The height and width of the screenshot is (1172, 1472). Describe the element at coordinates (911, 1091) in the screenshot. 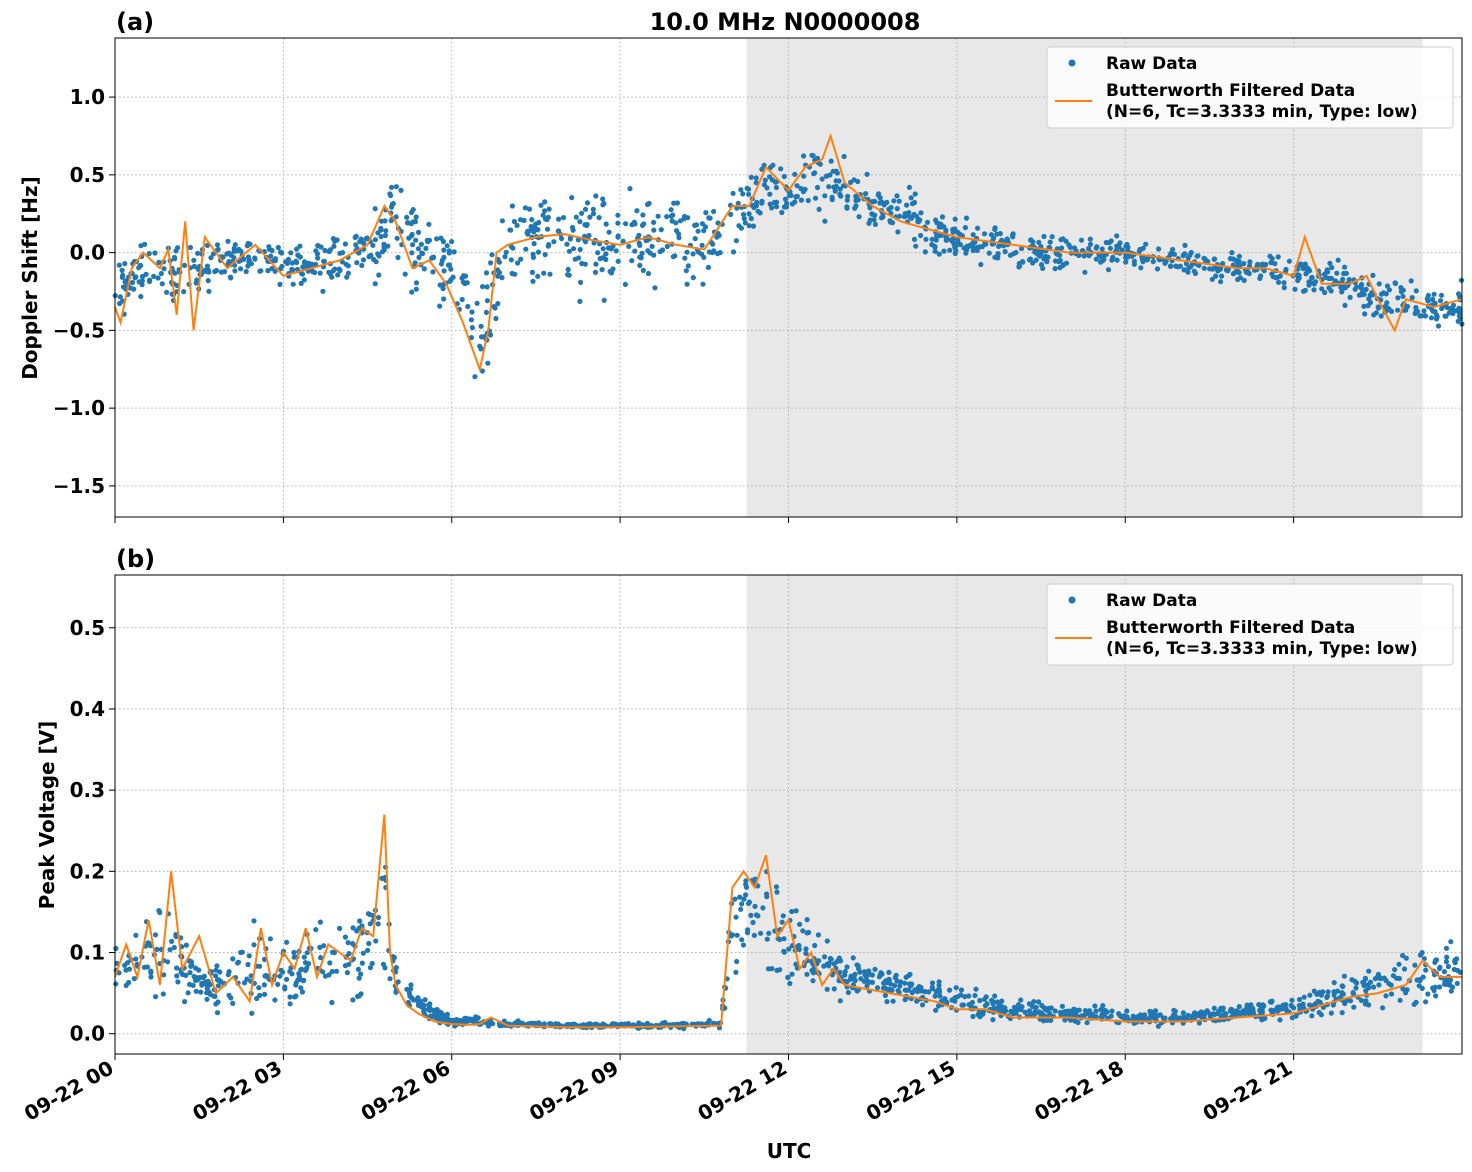

I see `x-tick-label: 09-22 15` at that location.